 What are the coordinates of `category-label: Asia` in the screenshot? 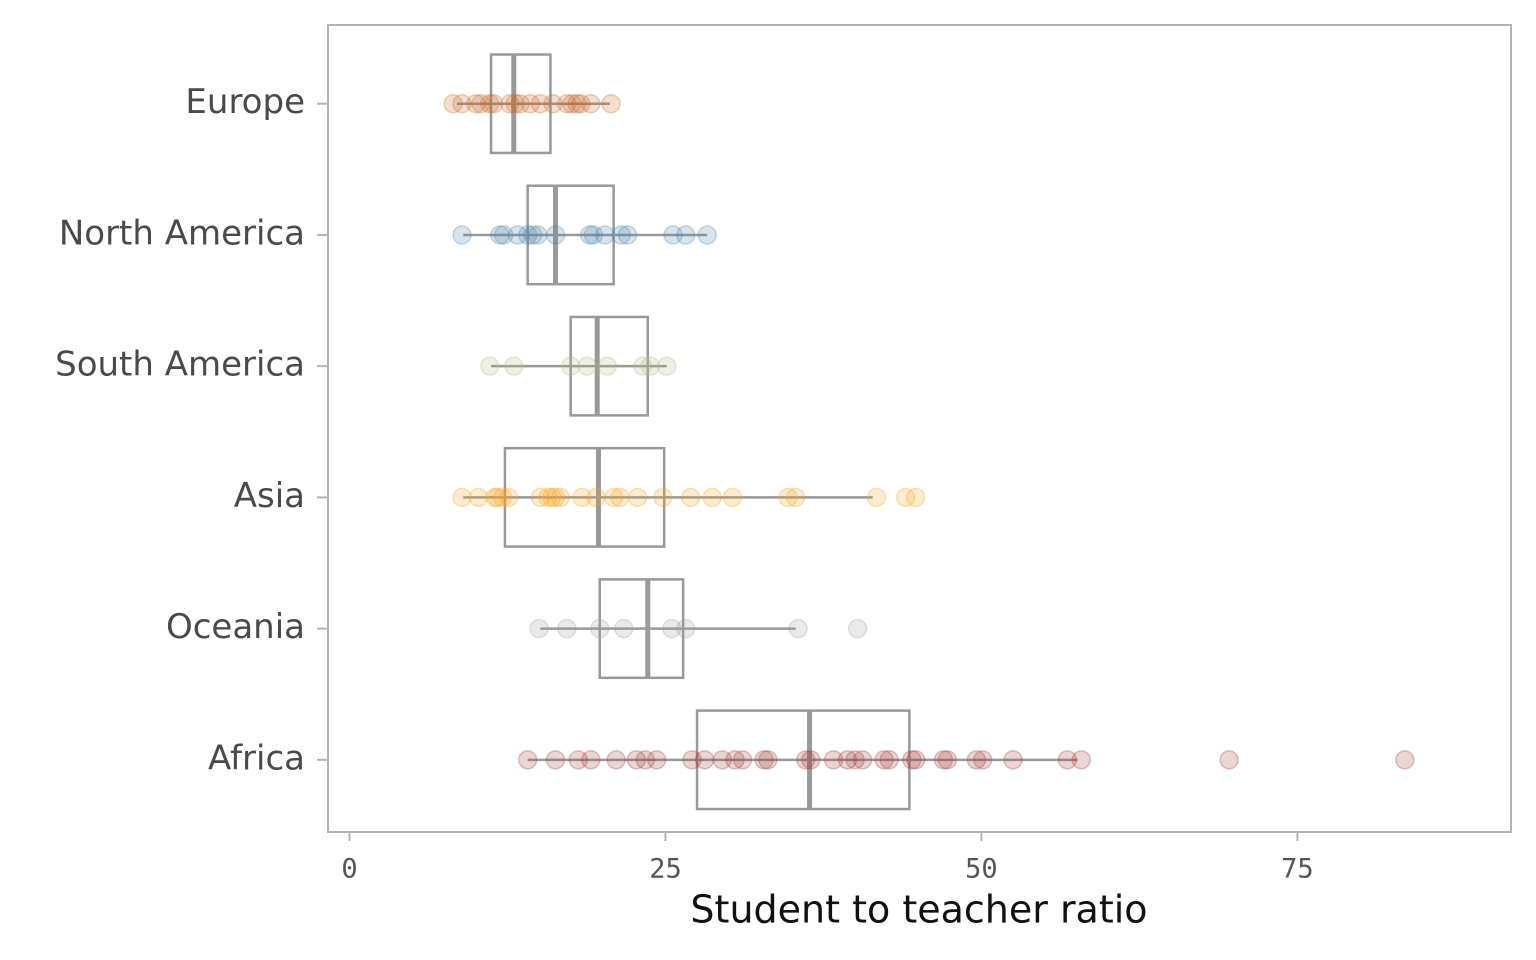 It's located at (269, 496).